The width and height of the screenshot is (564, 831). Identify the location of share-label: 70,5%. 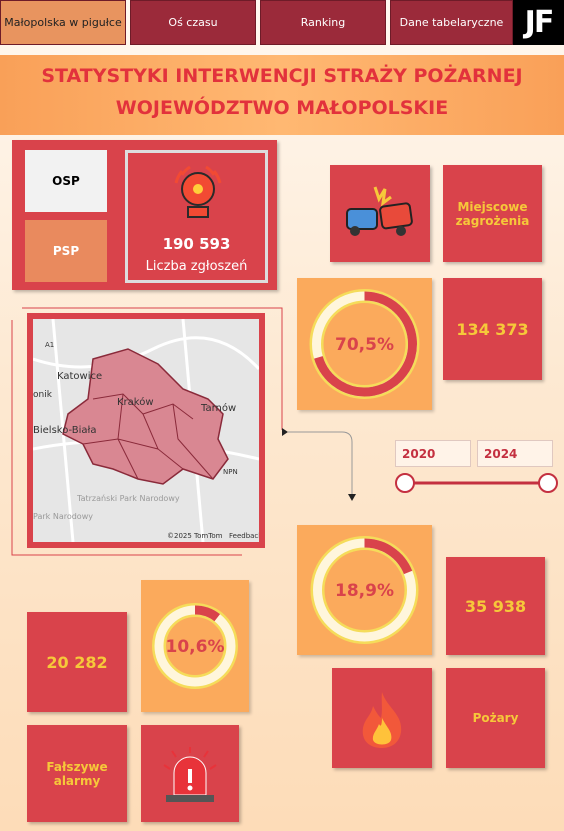
(364, 345).